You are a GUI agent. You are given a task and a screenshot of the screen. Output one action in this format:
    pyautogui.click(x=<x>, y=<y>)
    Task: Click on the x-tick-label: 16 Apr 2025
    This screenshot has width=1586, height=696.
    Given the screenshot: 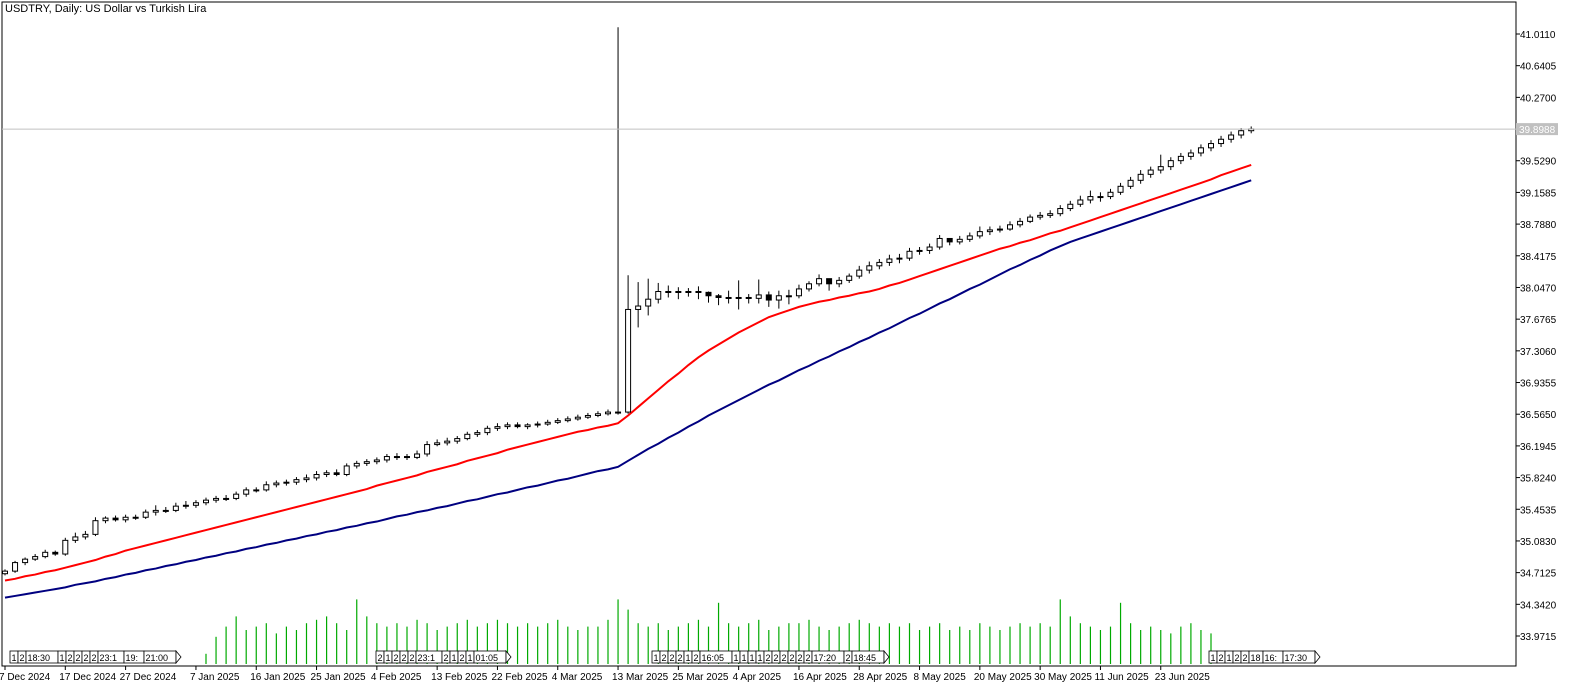 What is the action you would take?
    pyautogui.click(x=820, y=677)
    